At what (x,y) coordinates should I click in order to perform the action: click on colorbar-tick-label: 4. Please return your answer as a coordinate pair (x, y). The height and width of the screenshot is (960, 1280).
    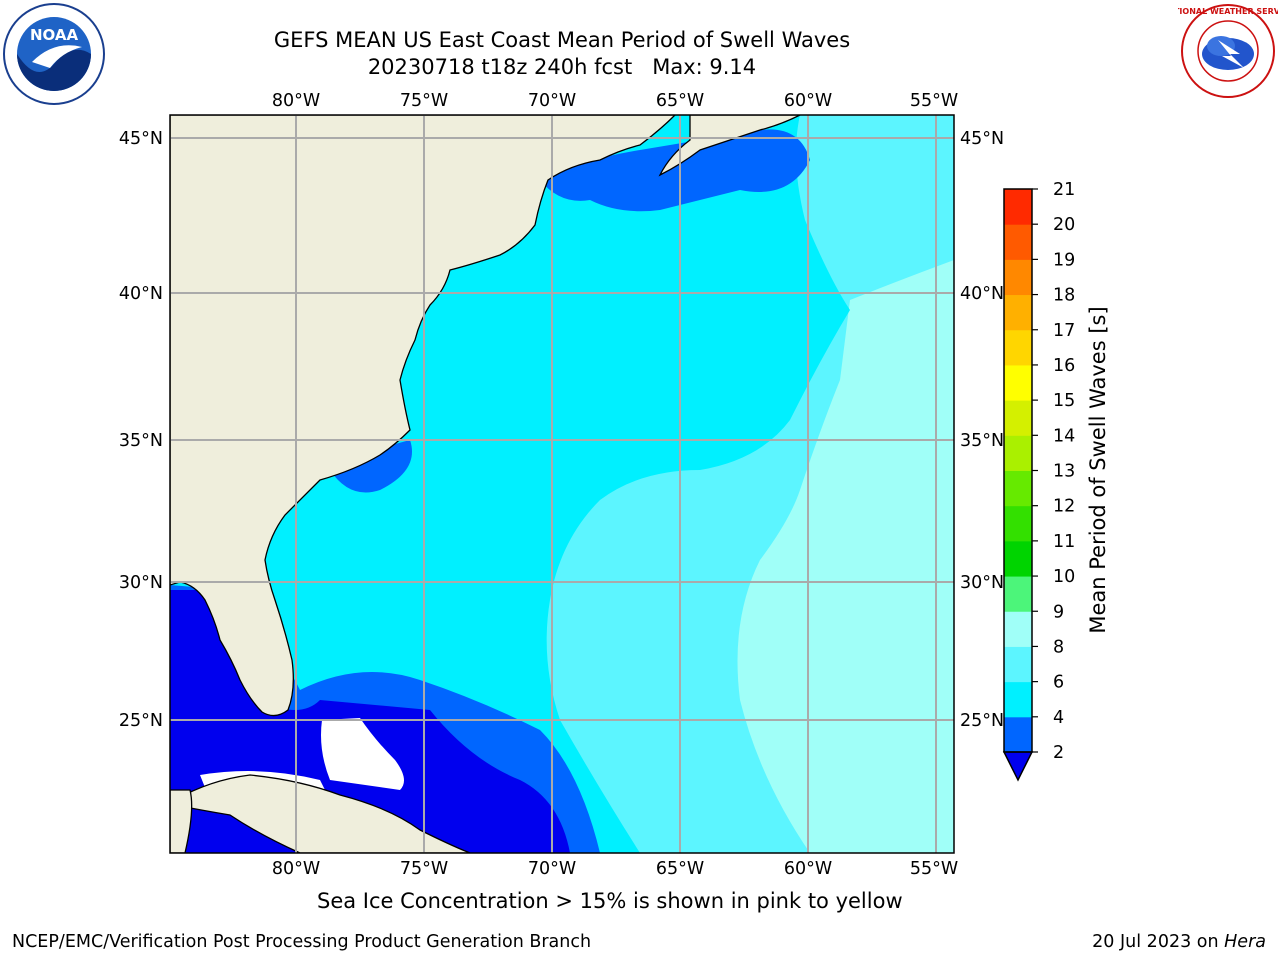
    Looking at the image, I should click on (1058, 718).